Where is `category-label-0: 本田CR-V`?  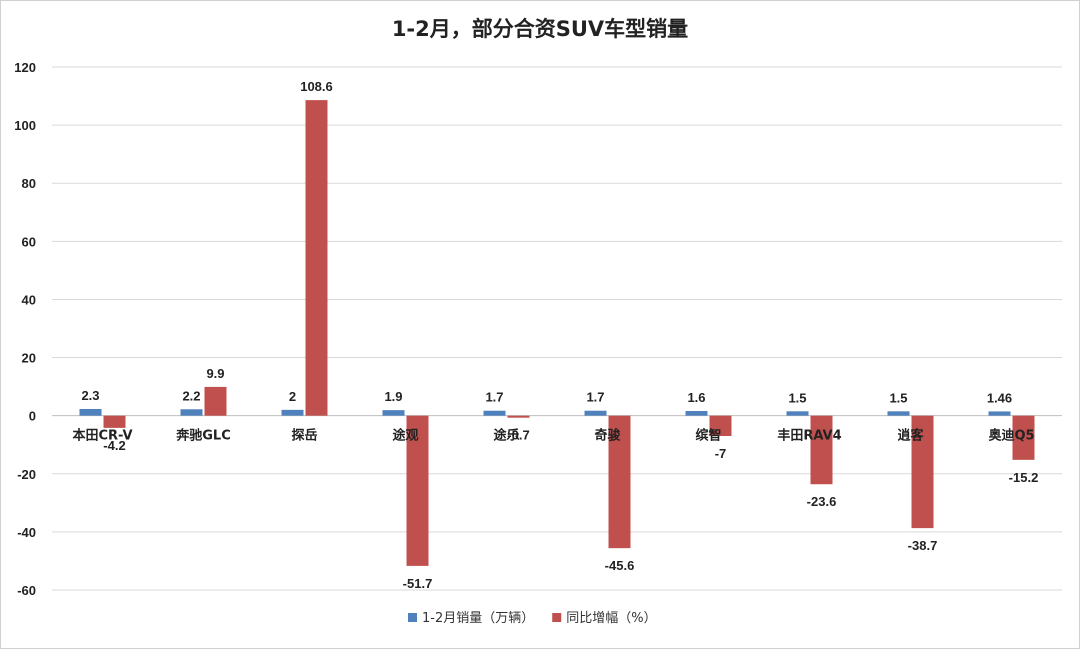 category-label-0: 本田CR-V is located at coordinates (102, 436).